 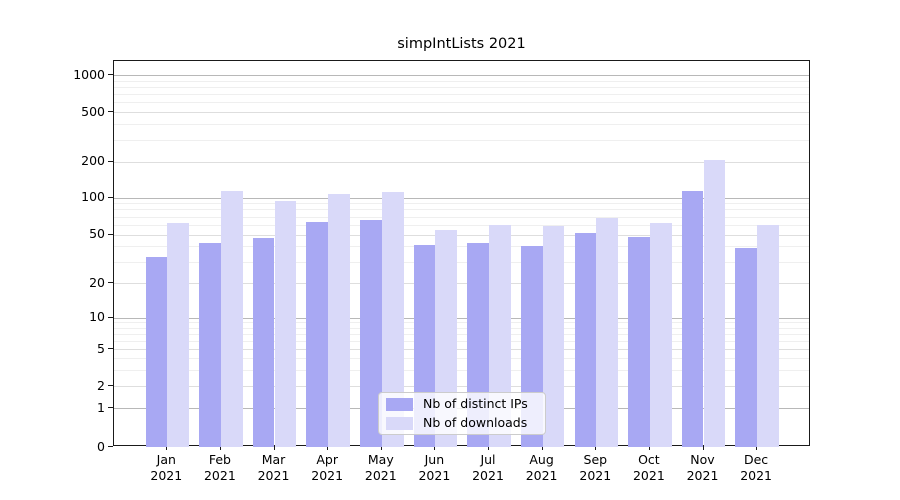 I want to click on legend-swatch-distinct-ips, so click(x=399, y=404).